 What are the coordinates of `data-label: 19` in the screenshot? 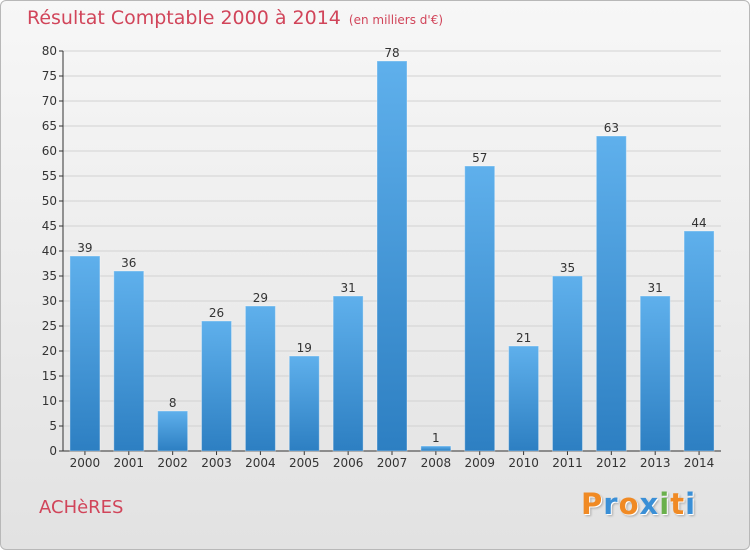 It's located at (304, 348).